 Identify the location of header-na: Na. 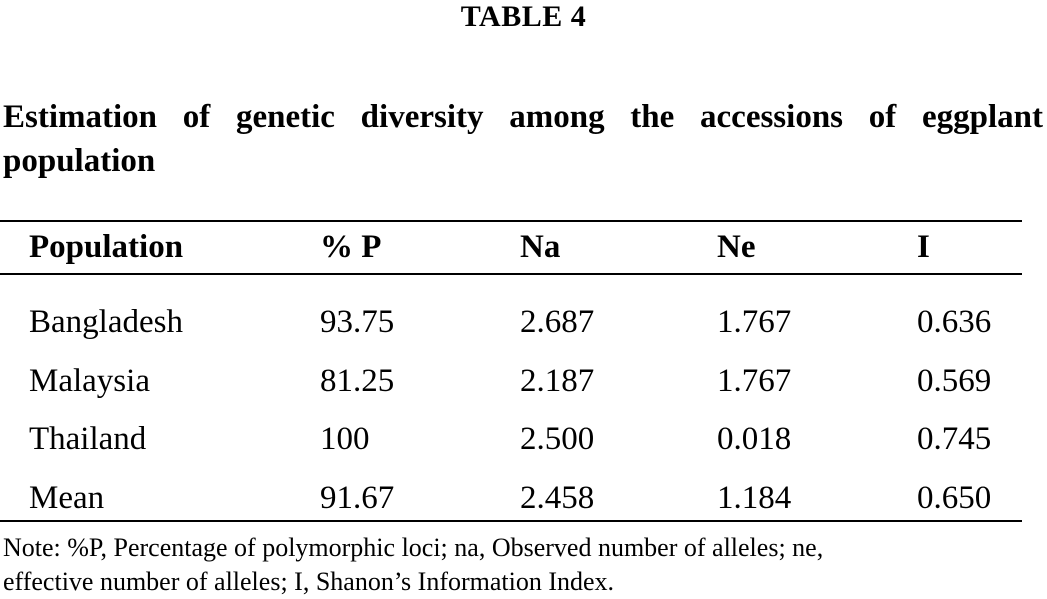
(540, 247).